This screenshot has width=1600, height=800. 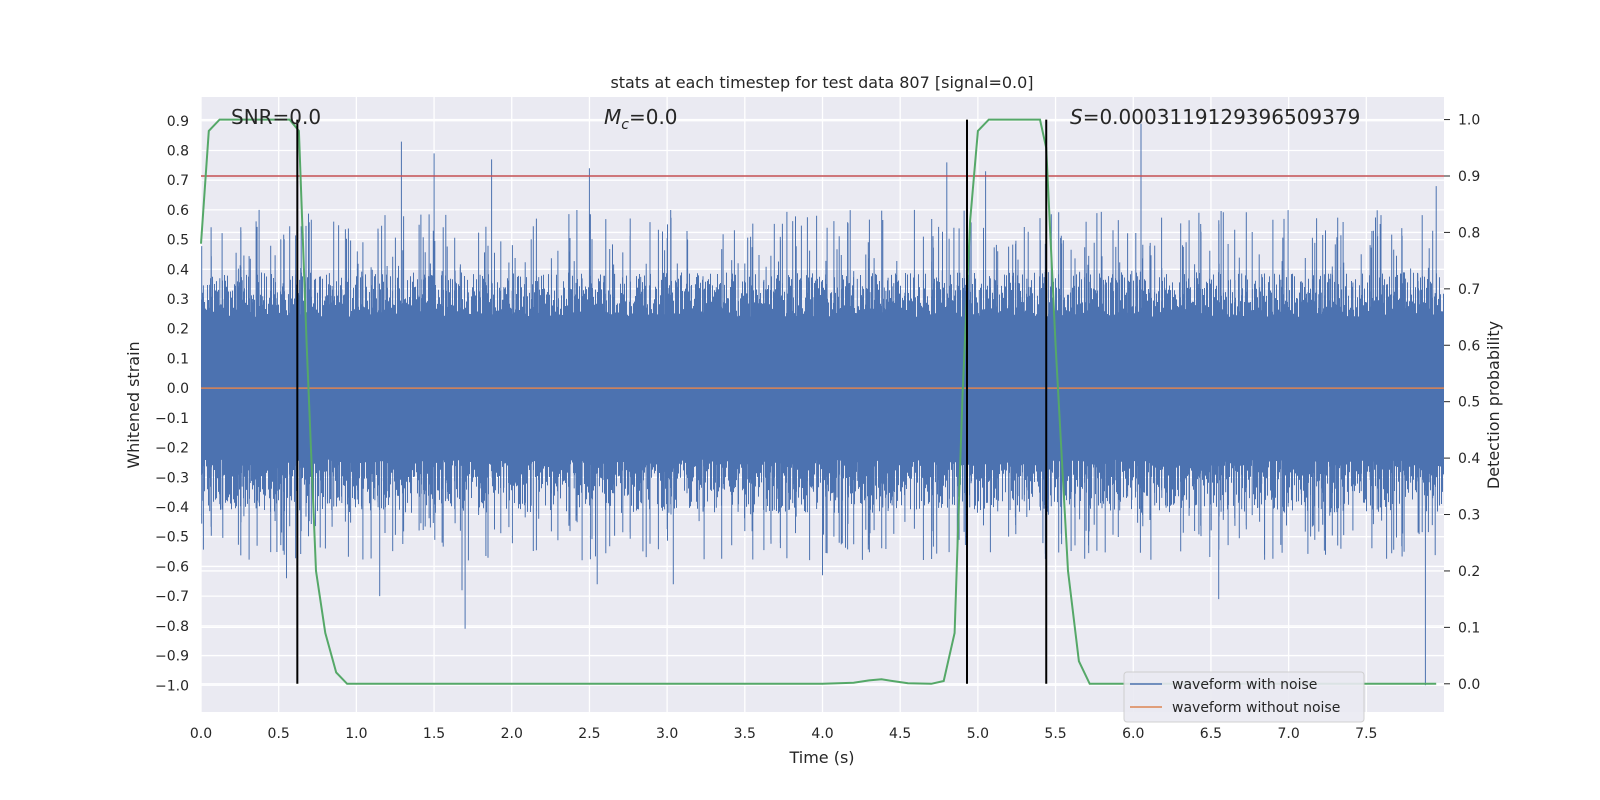 I want to click on x-axis-label: Time (s), so click(x=821, y=757).